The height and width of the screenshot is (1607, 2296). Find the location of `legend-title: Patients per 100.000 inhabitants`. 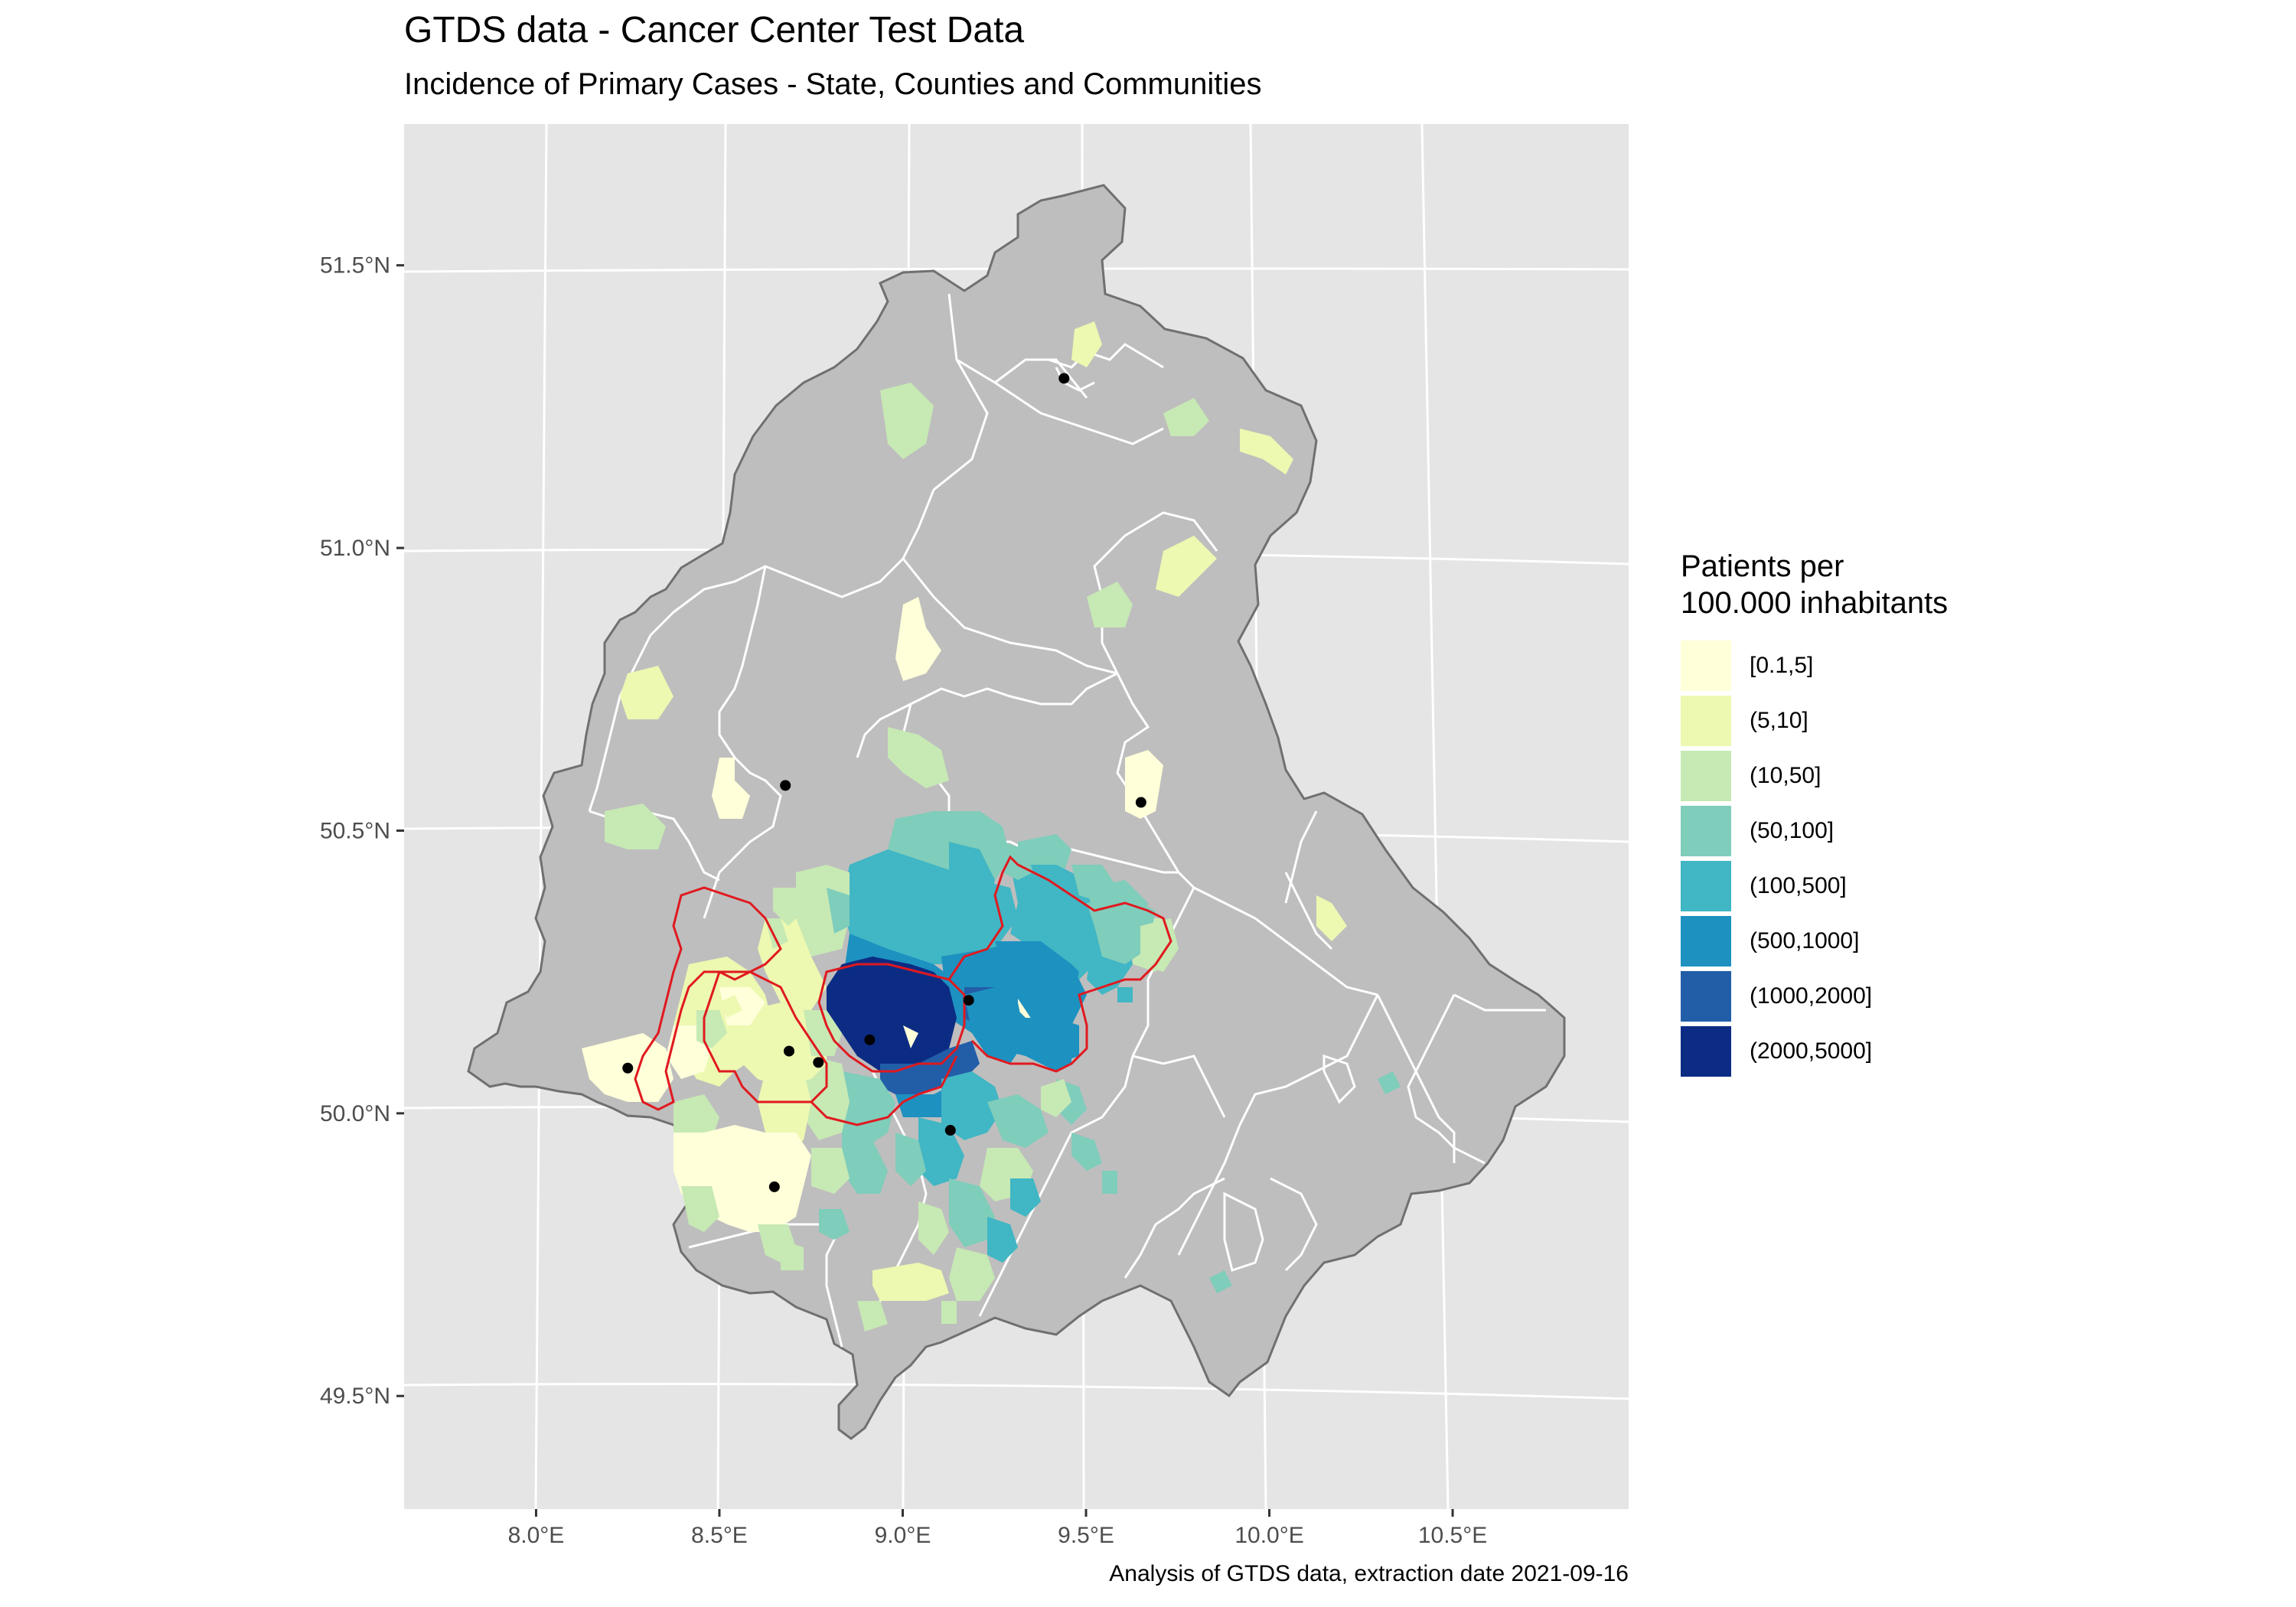

legend-title: Patients per 100.000 inhabitants is located at coordinates (1814, 584).